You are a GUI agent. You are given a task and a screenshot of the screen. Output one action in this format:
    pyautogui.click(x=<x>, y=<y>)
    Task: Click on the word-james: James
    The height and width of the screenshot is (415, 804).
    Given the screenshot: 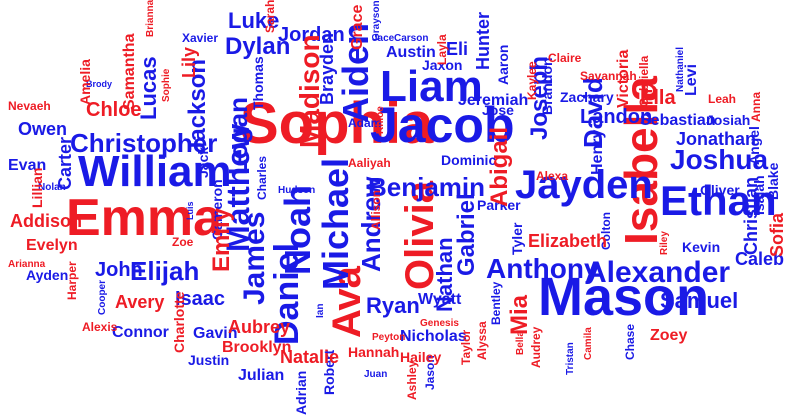 What is the action you would take?
    pyautogui.click(x=254, y=258)
    